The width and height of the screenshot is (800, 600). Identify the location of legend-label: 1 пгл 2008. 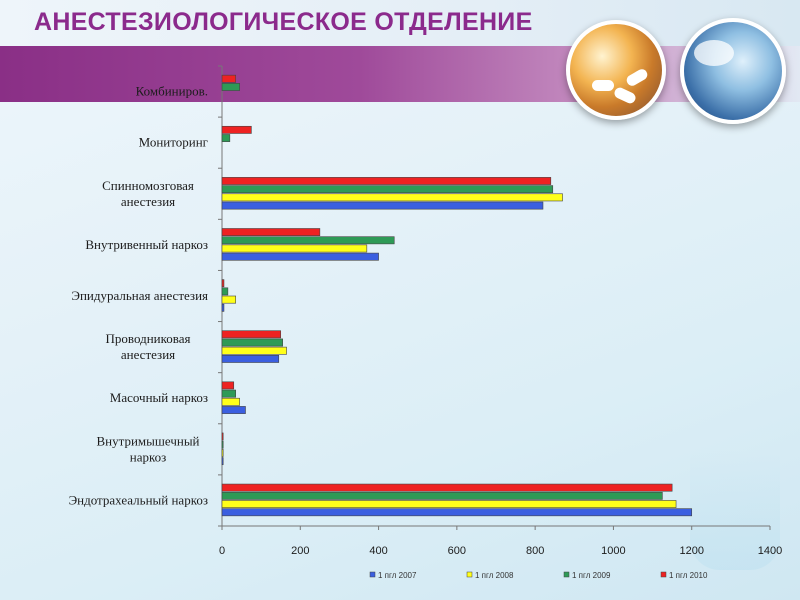
(494, 575).